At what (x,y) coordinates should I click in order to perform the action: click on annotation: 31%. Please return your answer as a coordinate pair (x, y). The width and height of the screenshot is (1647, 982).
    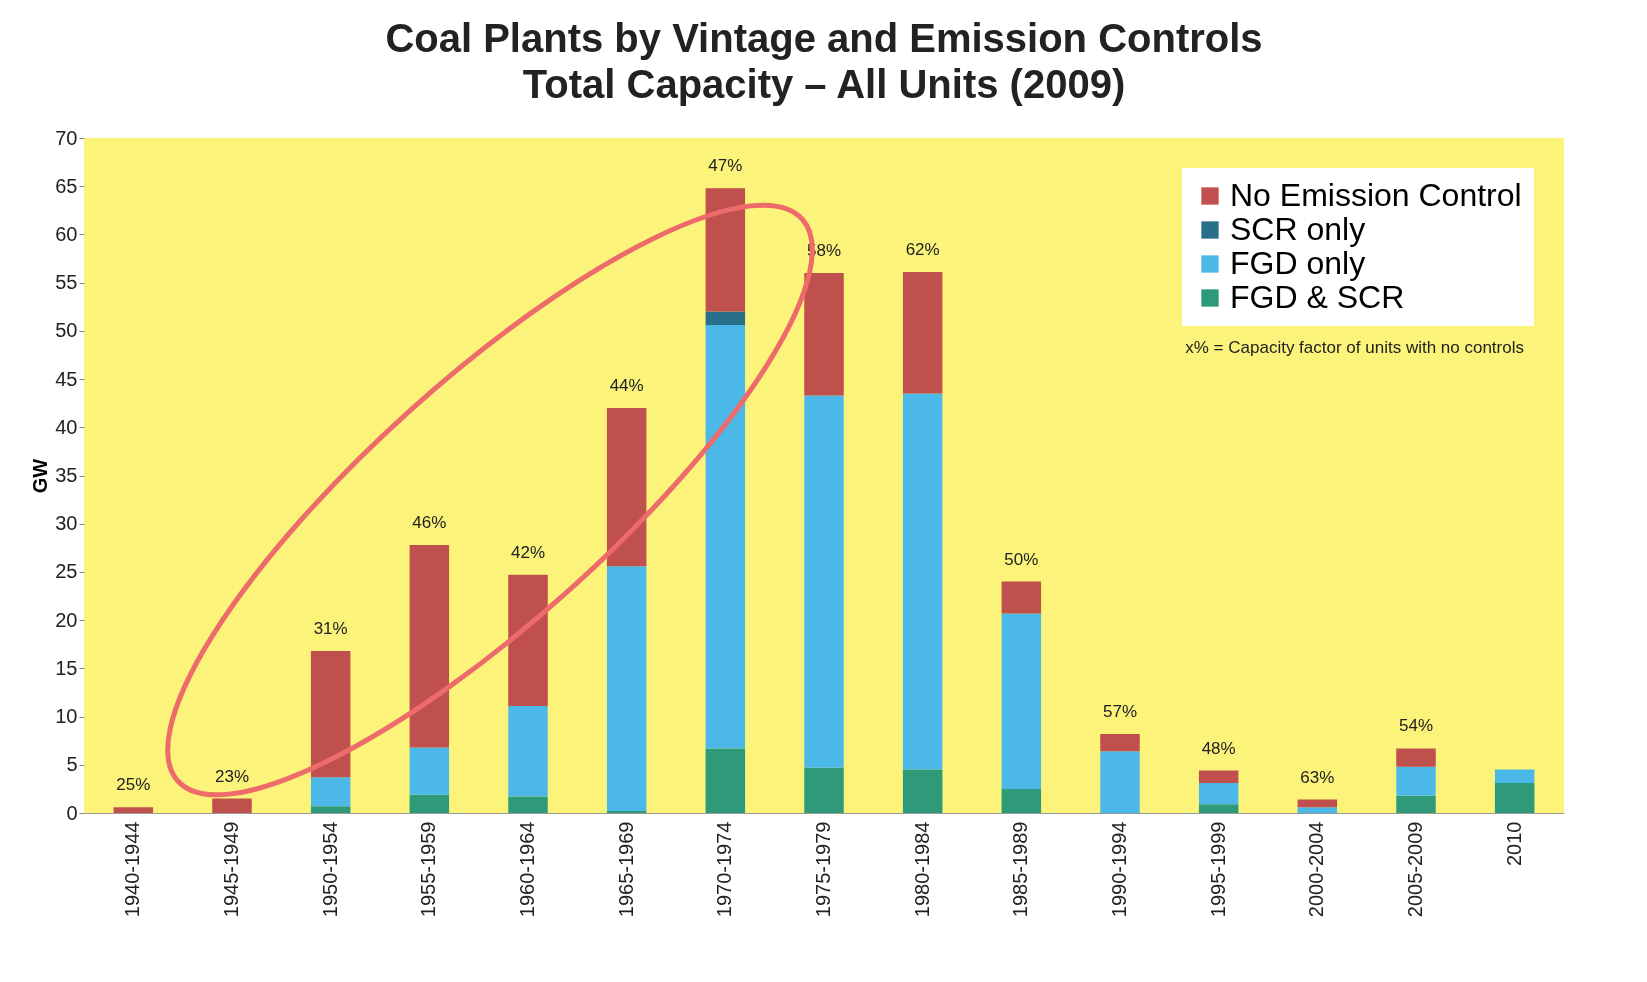
    Looking at the image, I should click on (330, 628).